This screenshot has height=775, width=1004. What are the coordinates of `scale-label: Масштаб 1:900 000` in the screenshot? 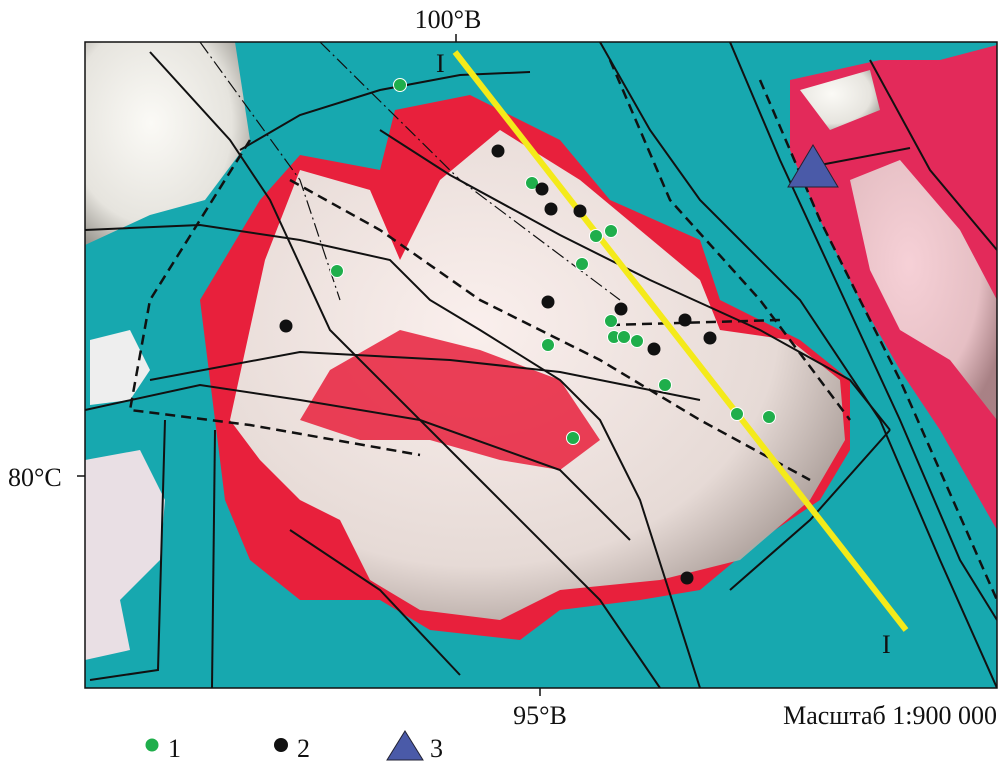 It's located at (890, 715).